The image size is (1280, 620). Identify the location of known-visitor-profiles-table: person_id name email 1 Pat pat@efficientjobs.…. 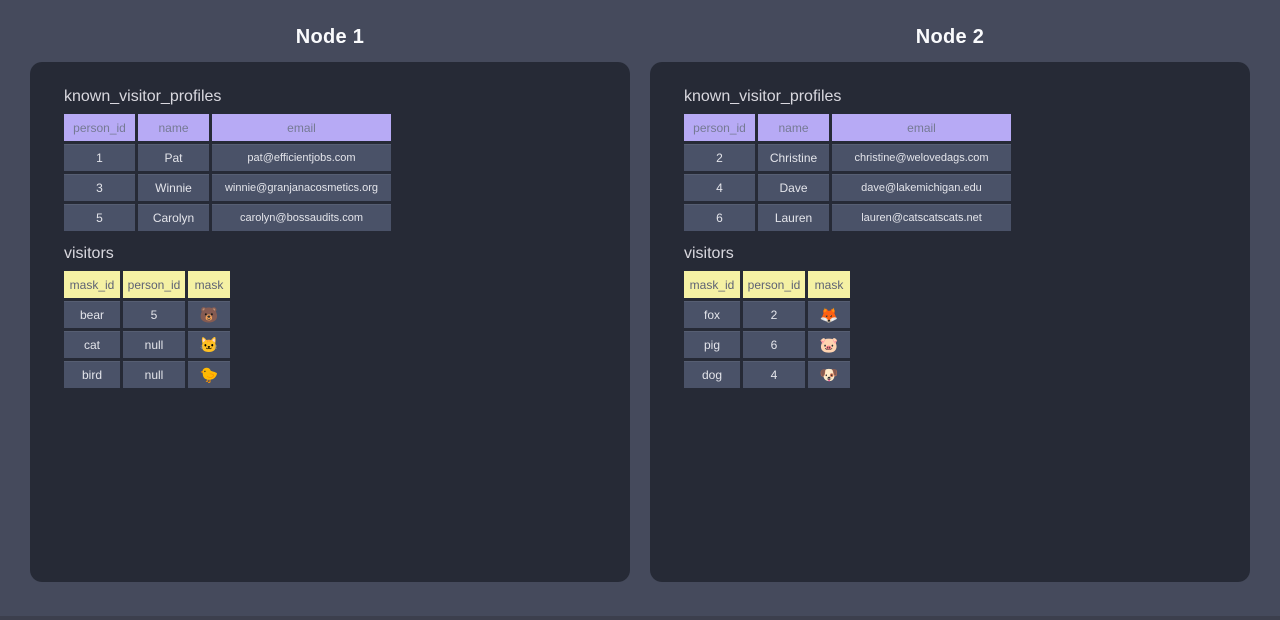
(330, 172).